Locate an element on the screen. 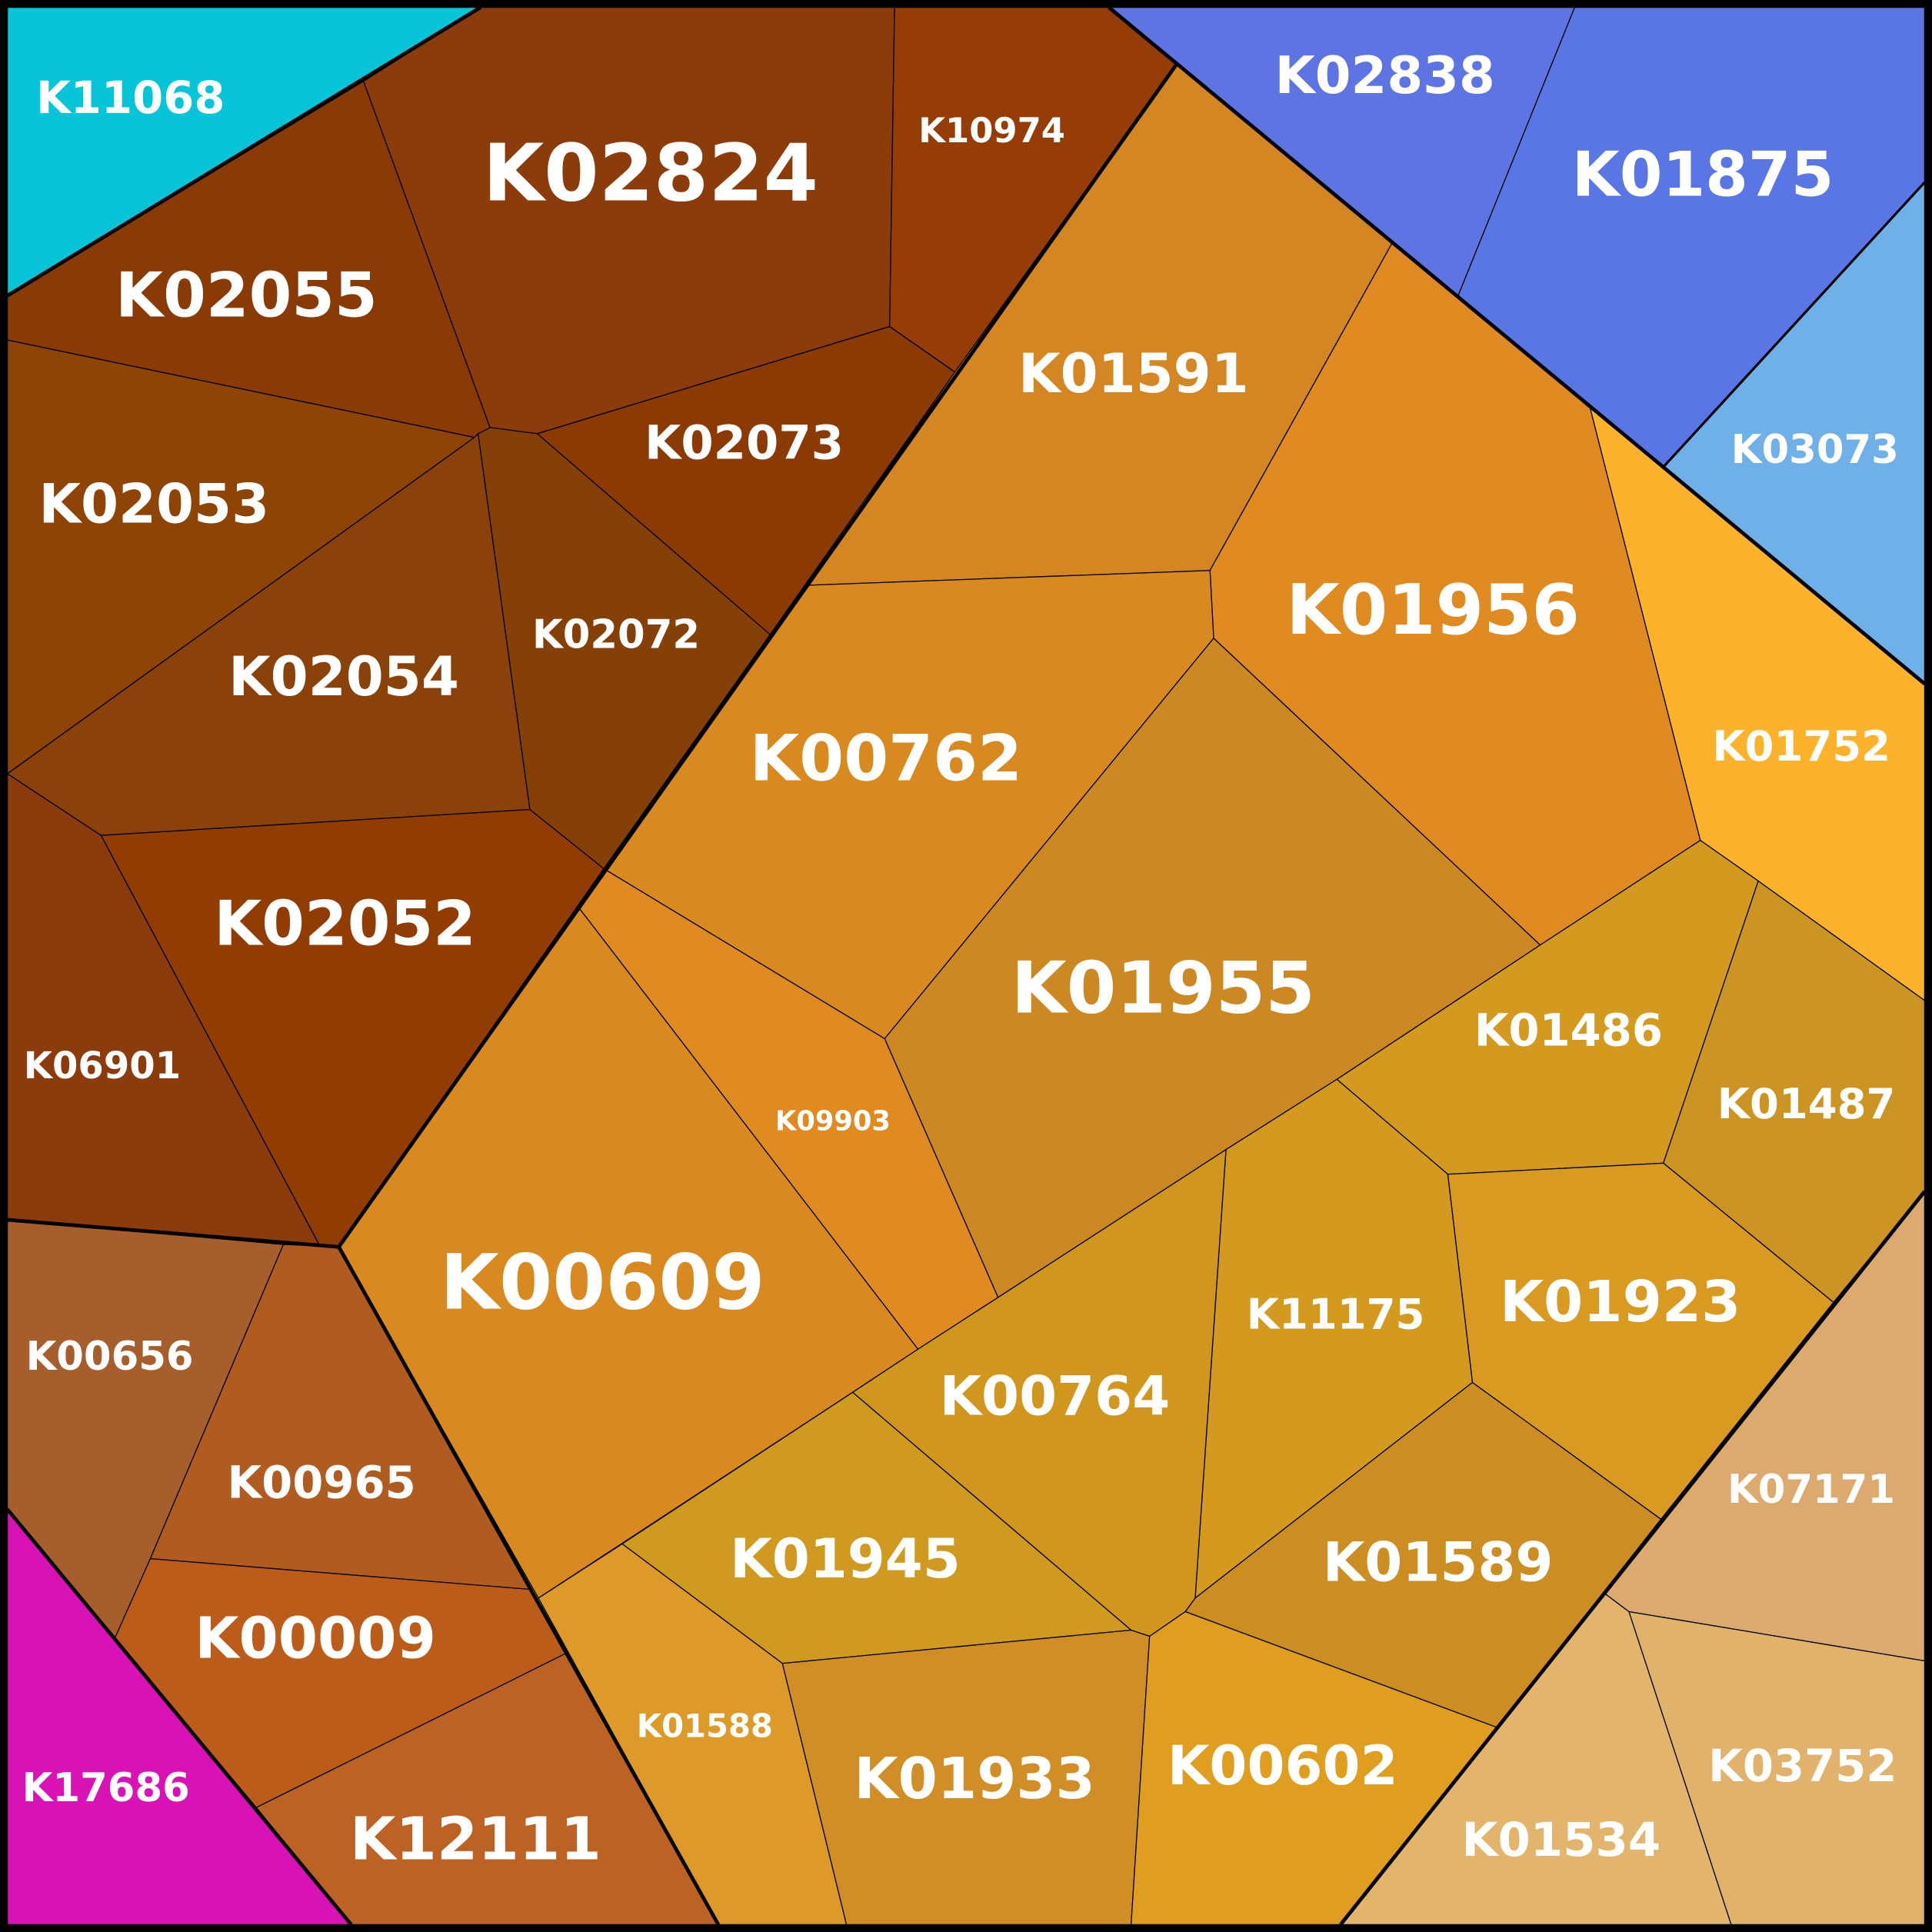 The height and width of the screenshot is (1932, 1932). cell-label: K01588 is located at coordinates (705, 1726).